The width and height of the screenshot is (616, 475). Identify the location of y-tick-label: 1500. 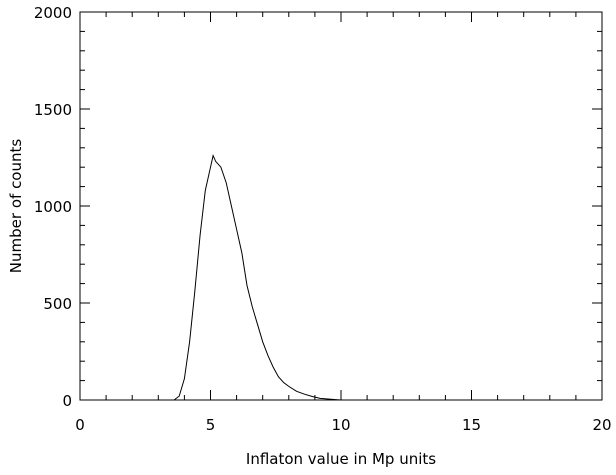
(53, 110).